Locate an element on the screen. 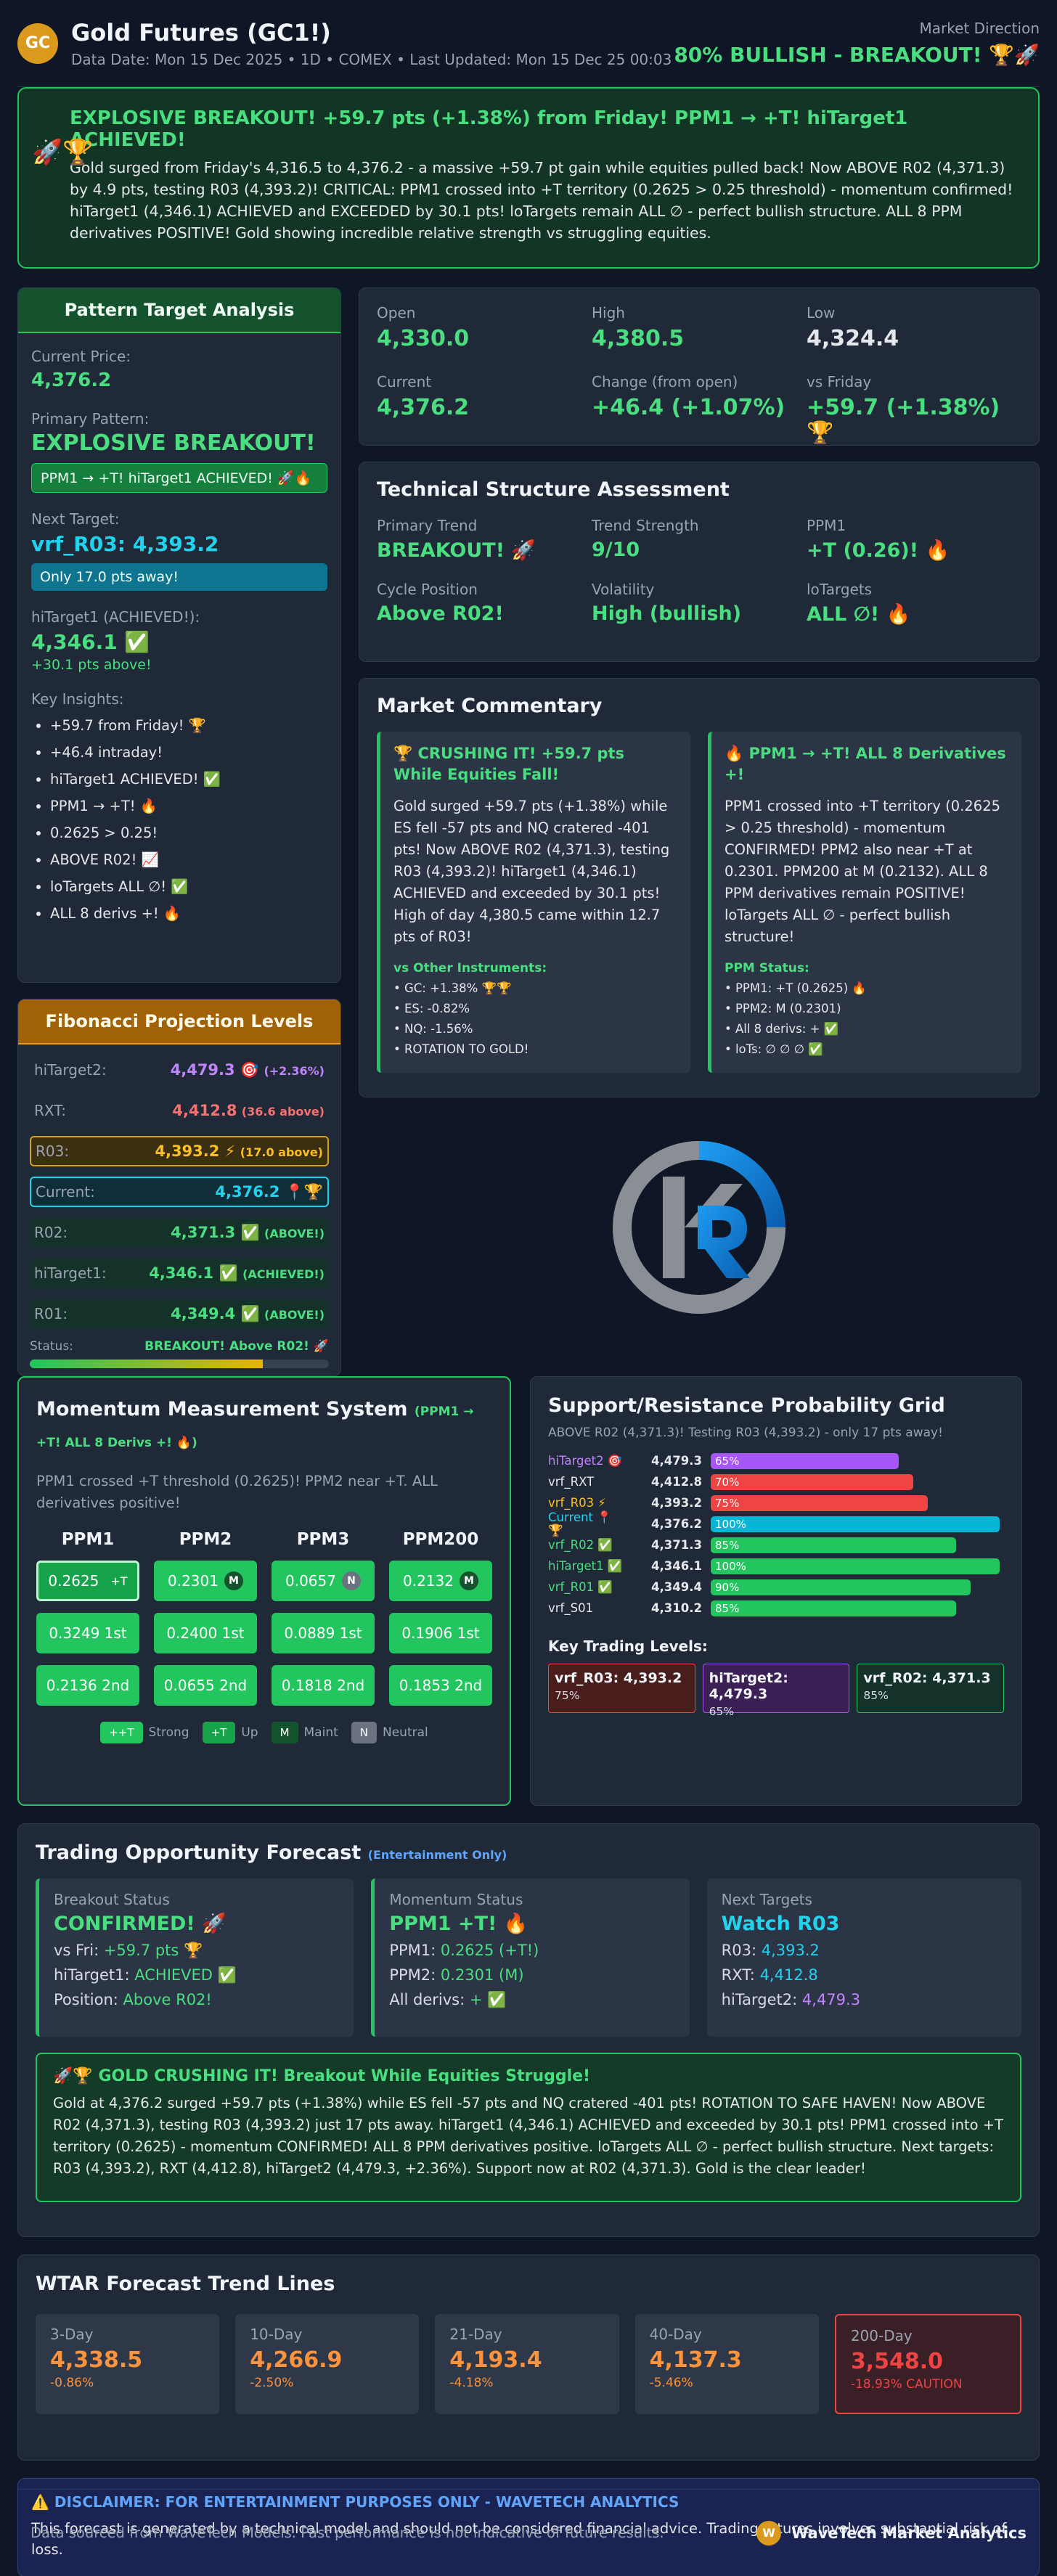 Image resolution: width=1057 pixels, height=2576 pixels. ppm-badge: N is located at coordinates (351, 1581).